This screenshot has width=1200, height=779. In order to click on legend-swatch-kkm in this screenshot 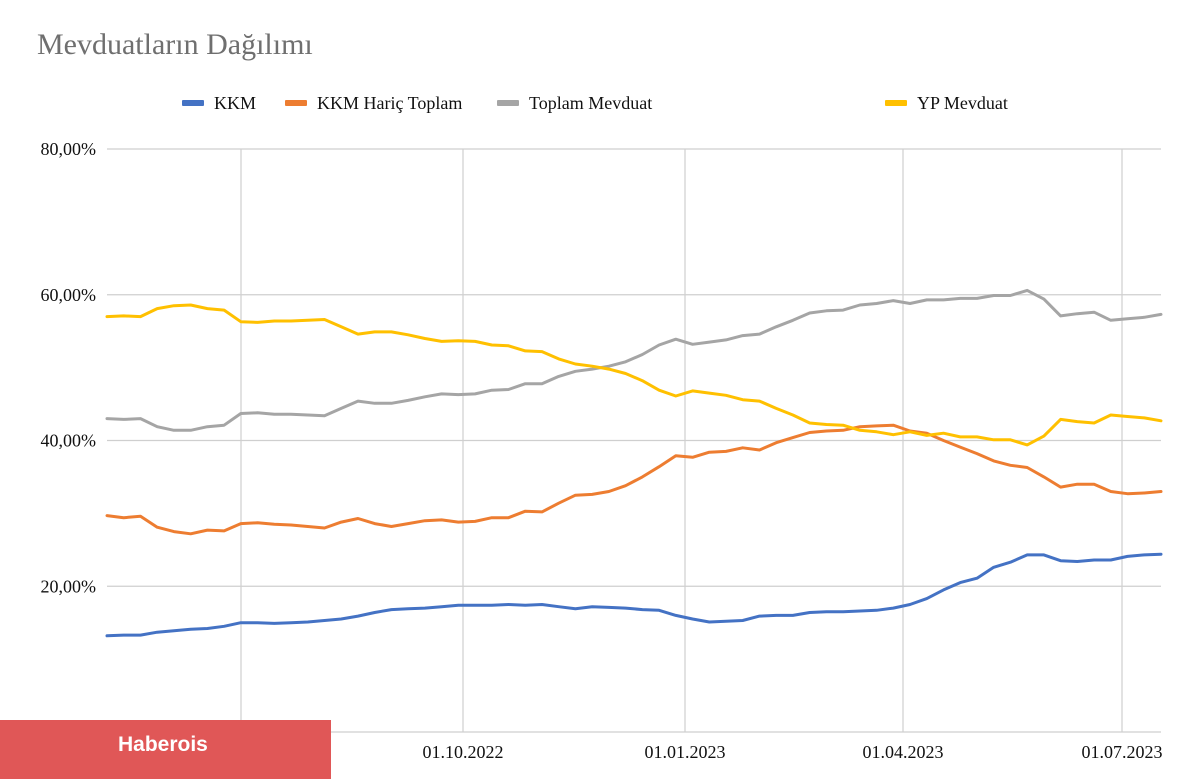, I will do `click(193, 103)`.